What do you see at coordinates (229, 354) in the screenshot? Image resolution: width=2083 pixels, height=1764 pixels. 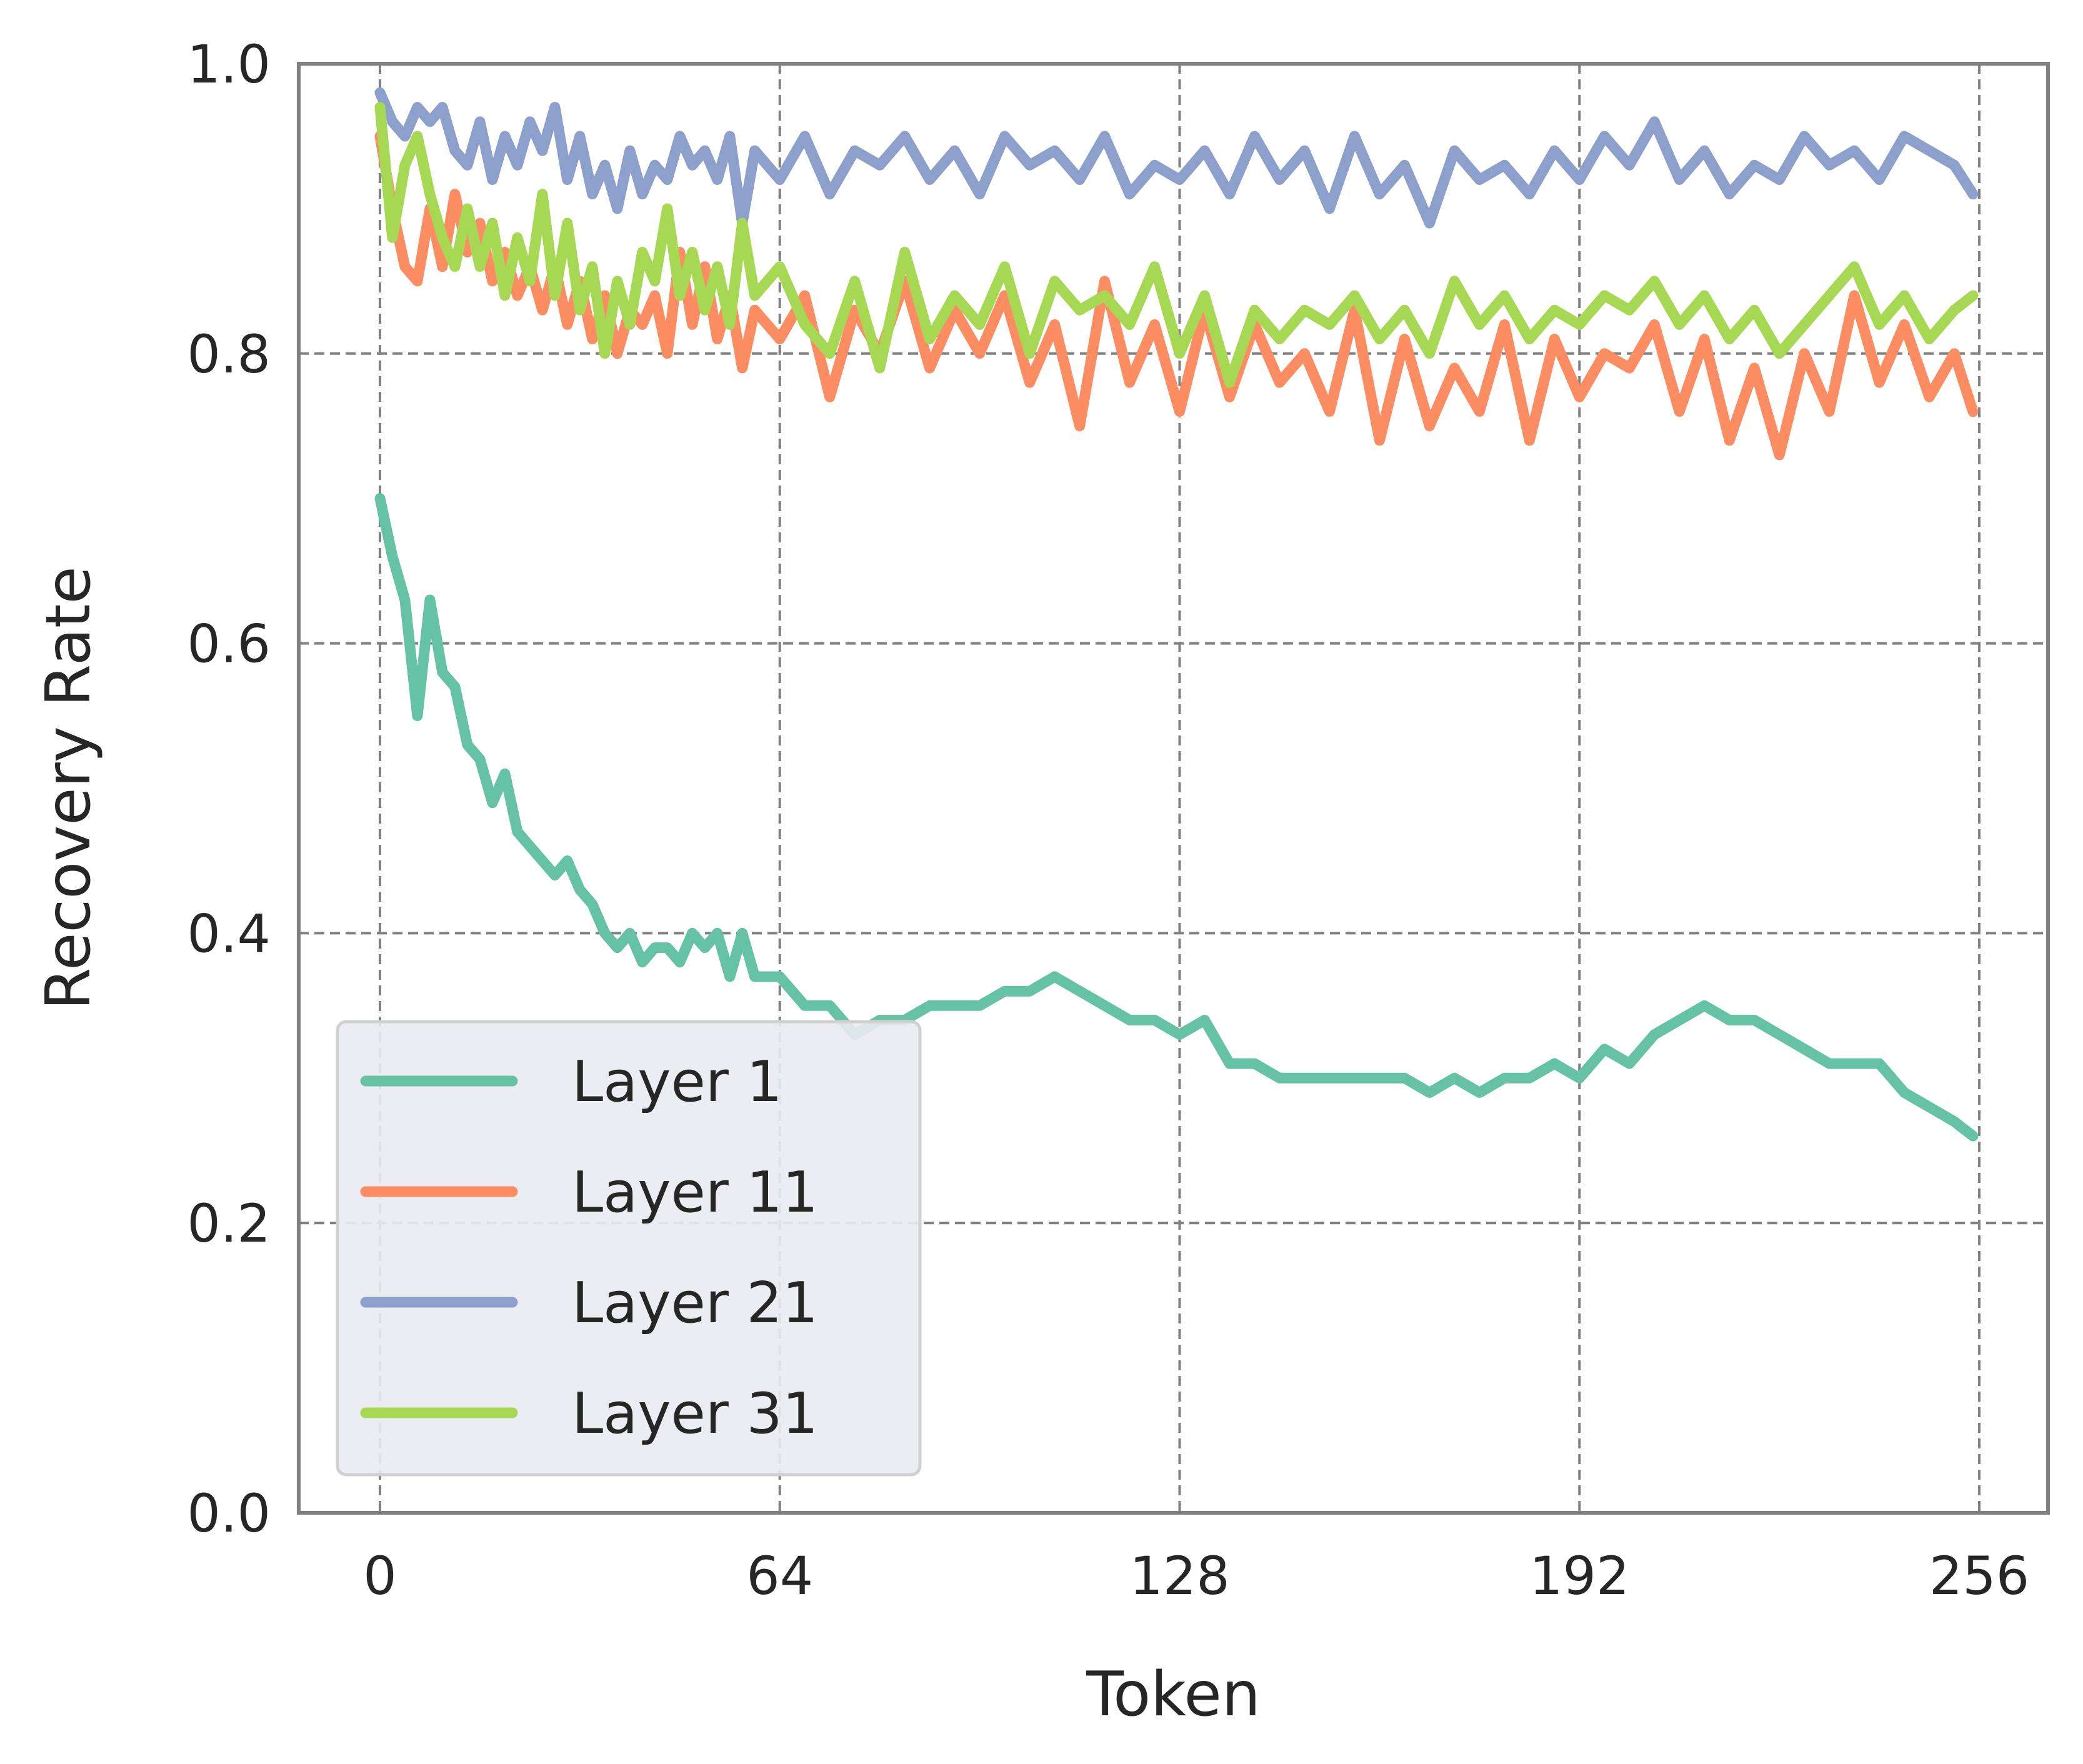 I see `y-tick-label: 0.8` at bounding box center [229, 354].